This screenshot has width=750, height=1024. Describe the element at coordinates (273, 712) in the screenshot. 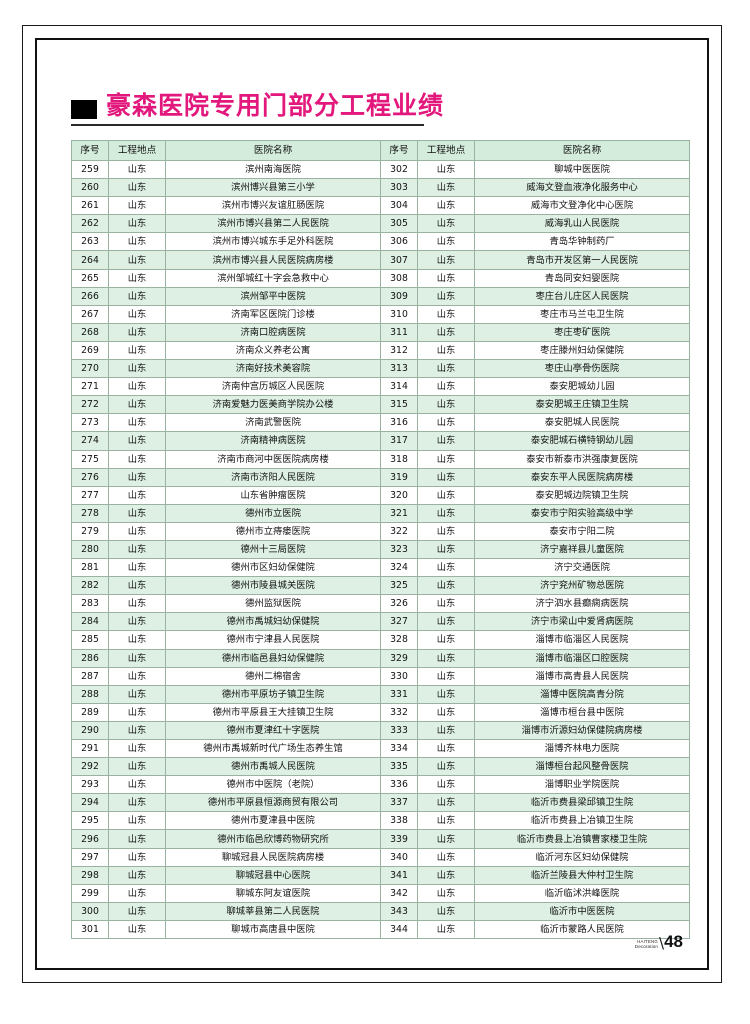

I see `row-hospital-name-left: 德州市平原县王大挂镇卫生院` at that location.